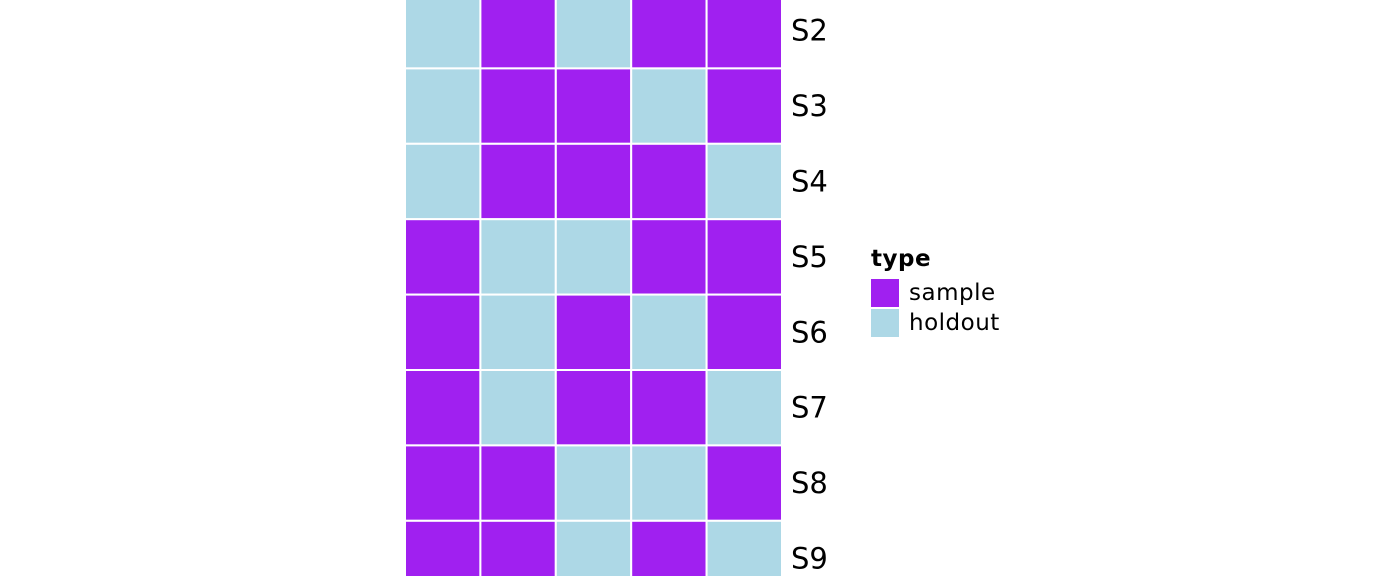 This screenshot has height=576, width=1400. Describe the element at coordinates (809, 559) in the screenshot. I see `row-label-s9: S9` at that location.